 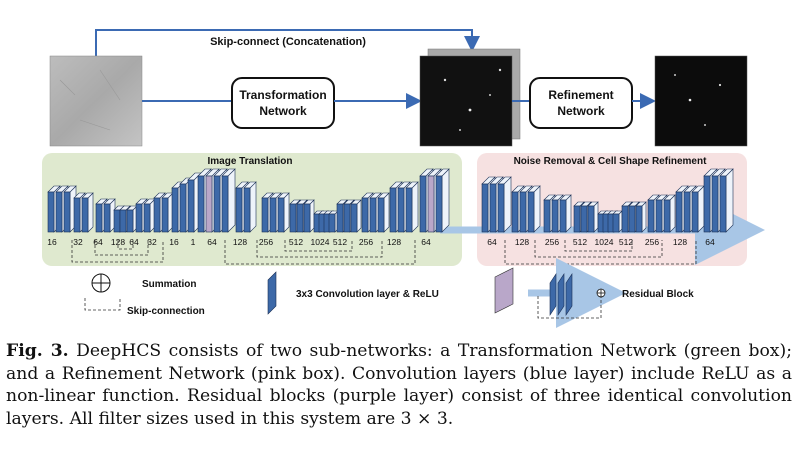 I want to click on skip-connect-label: Skip-connect (Concatenation), so click(x=288, y=42).